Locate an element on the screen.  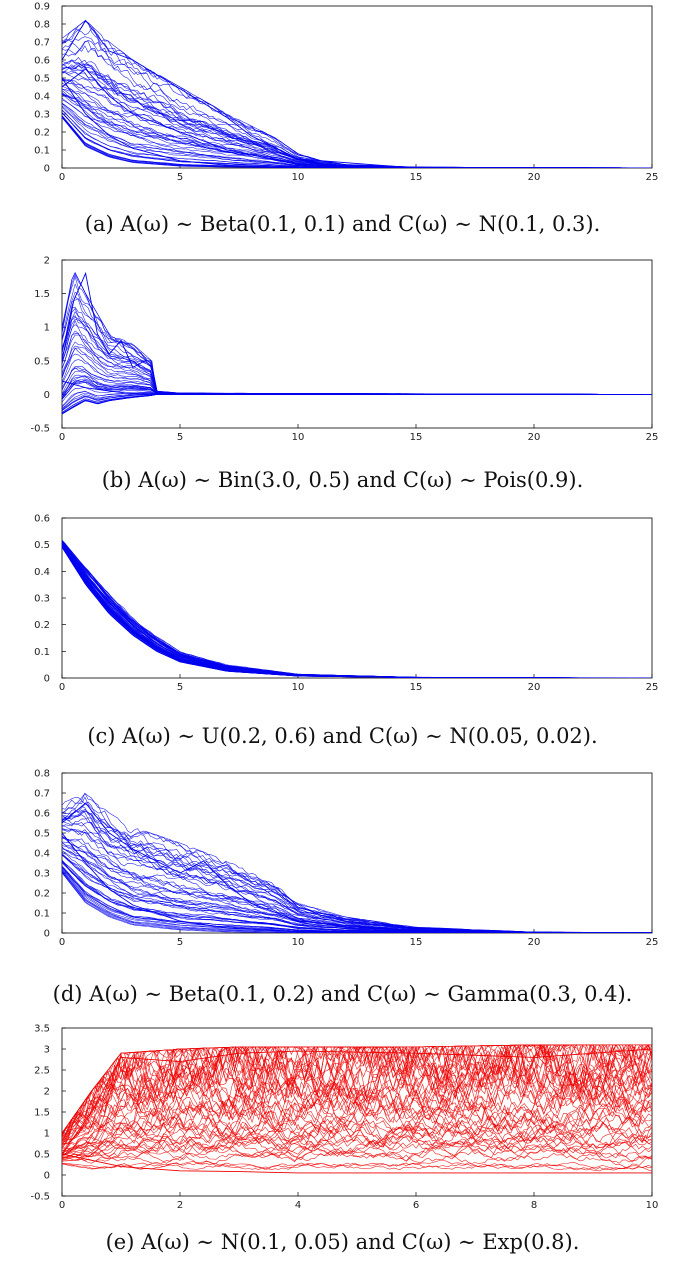
plot-b: 0 5 10 15 20 25 -0.5 0 0.5 1 1.5 2 is located at coordinates (344, 349).